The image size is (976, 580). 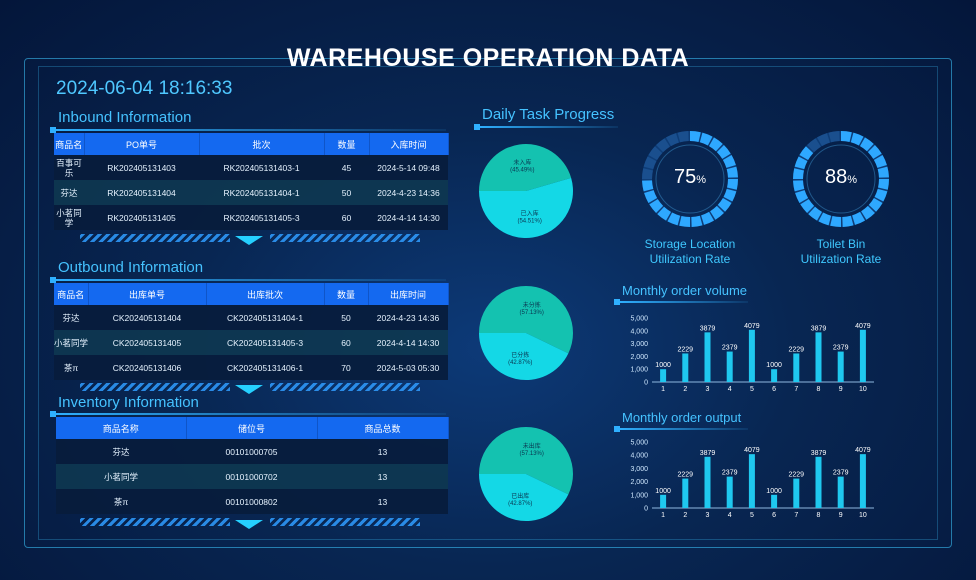 I want to click on x-tick-label: 1, so click(x=663, y=389).